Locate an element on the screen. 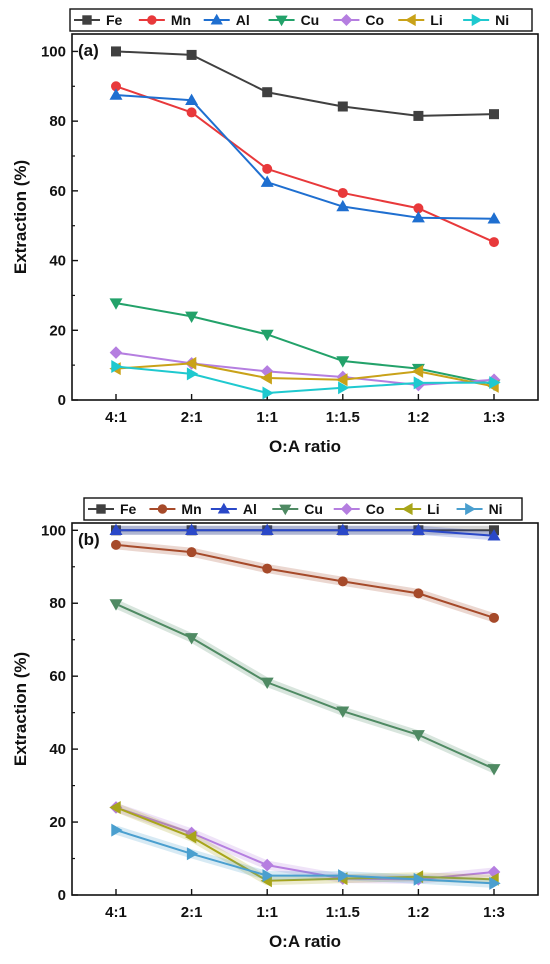 This screenshot has height=964, width=550. legend-box is located at coordinates (301, 20).